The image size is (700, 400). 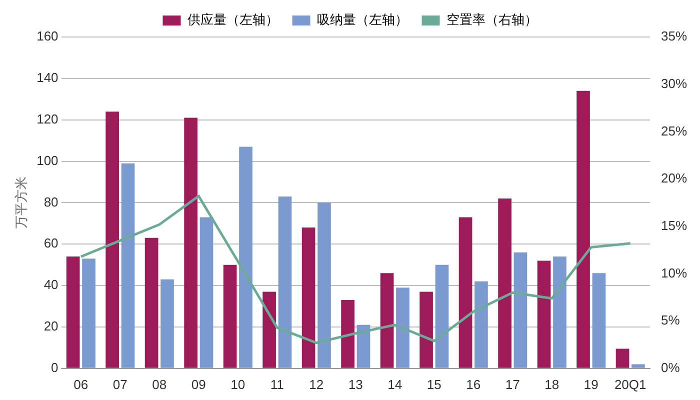 What do you see at coordinates (674, 36) in the screenshot?
I see `y2-tick-label: 35%` at bounding box center [674, 36].